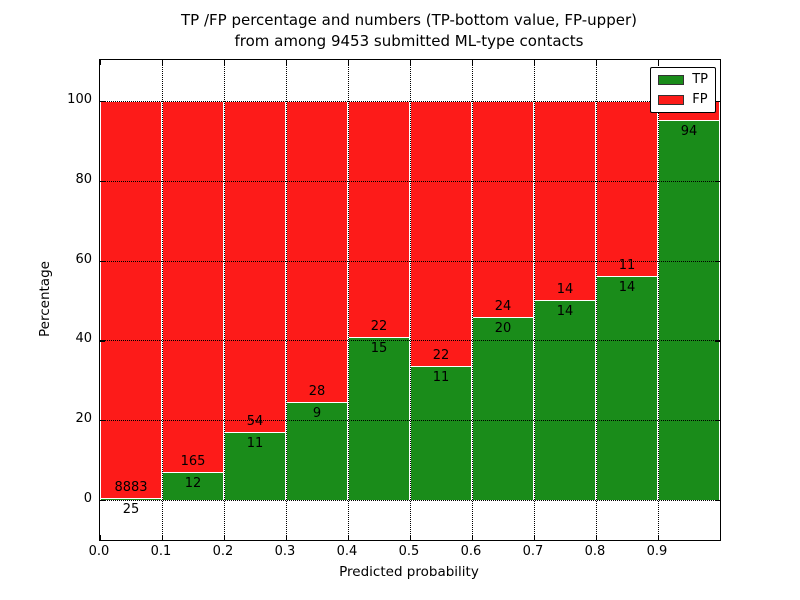 The image size is (800, 600). Describe the element at coordinates (83, 259) in the screenshot. I see `y-tick-label: 60` at that location.